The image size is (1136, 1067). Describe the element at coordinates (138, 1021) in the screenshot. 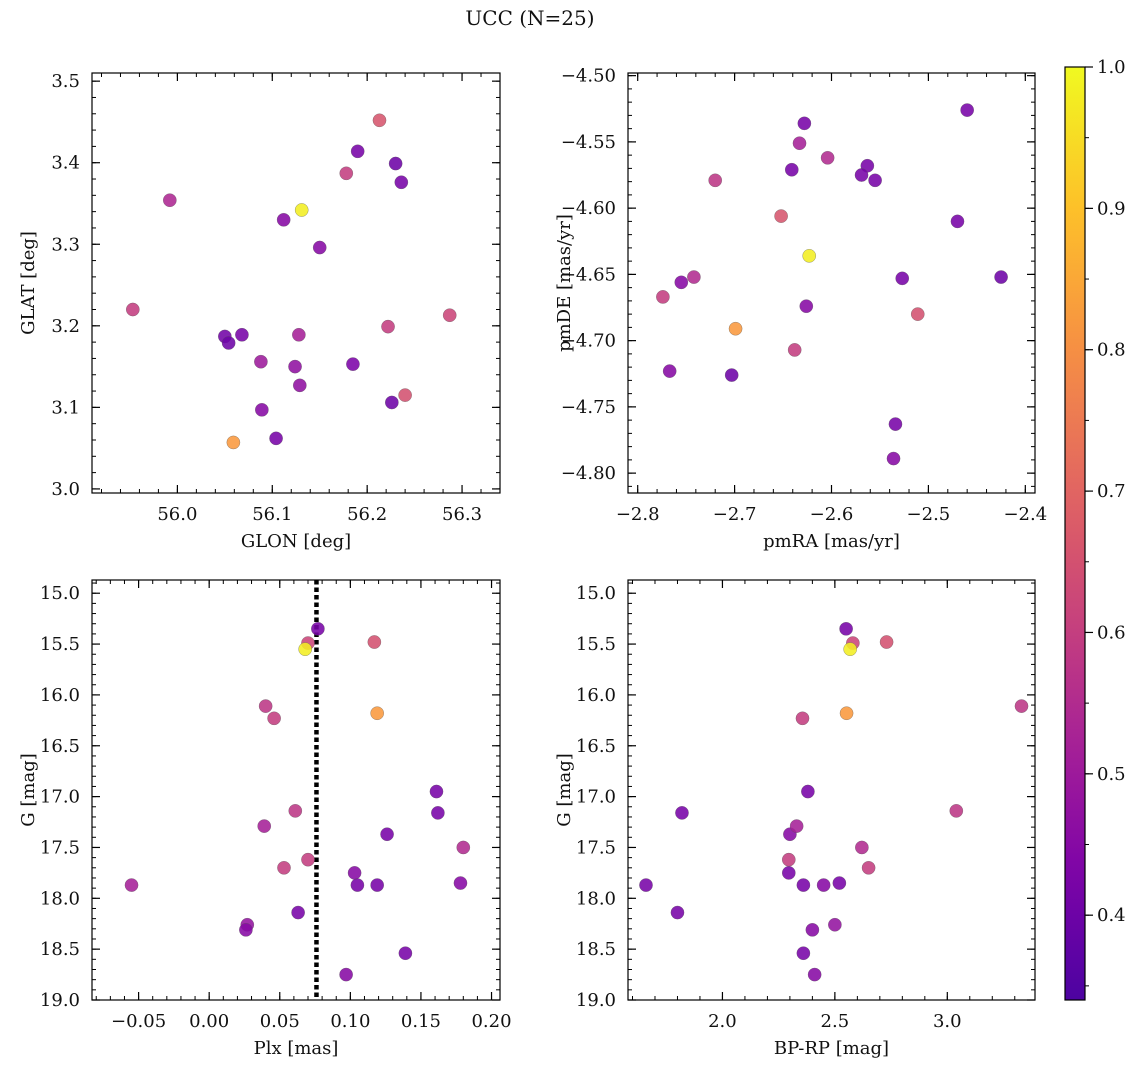

I see `x-tick-label: −0.05` at that location.